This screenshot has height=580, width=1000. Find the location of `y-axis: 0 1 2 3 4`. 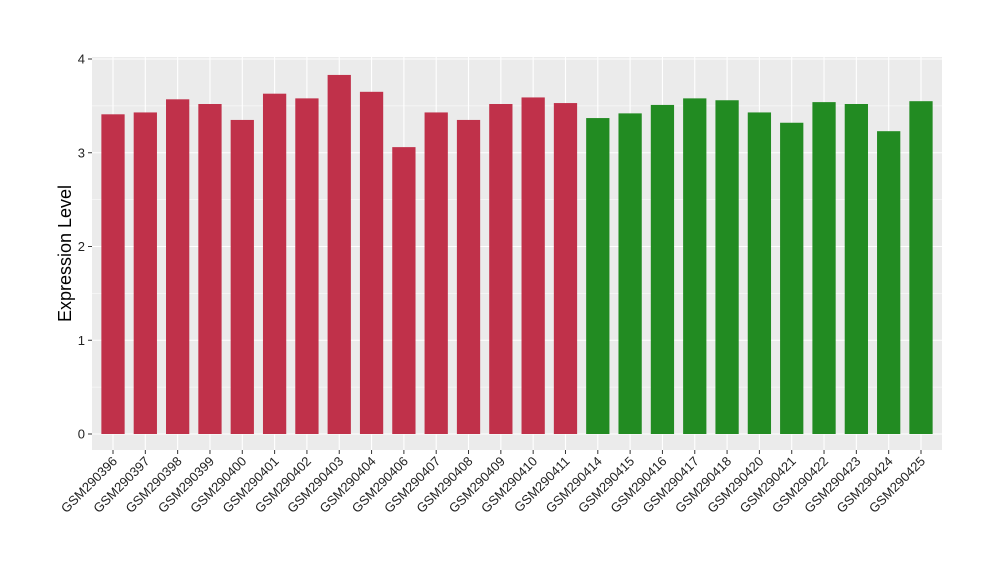

y-axis: 0 1 2 3 4 is located at coordinates (85, 247).